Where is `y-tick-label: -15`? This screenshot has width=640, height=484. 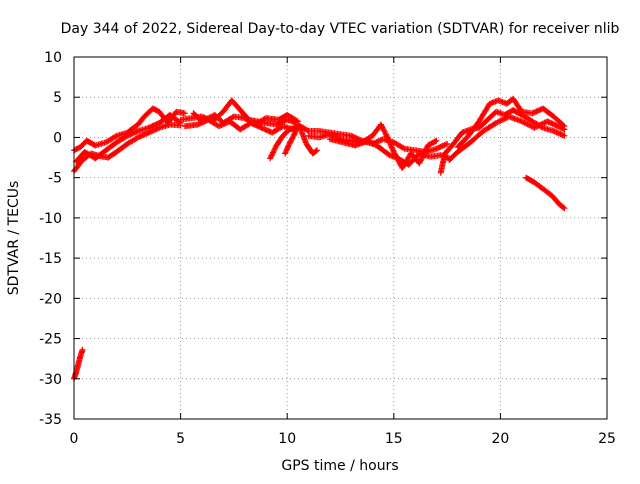
y-tick-label: -15 is located at coordinates (50, 259).